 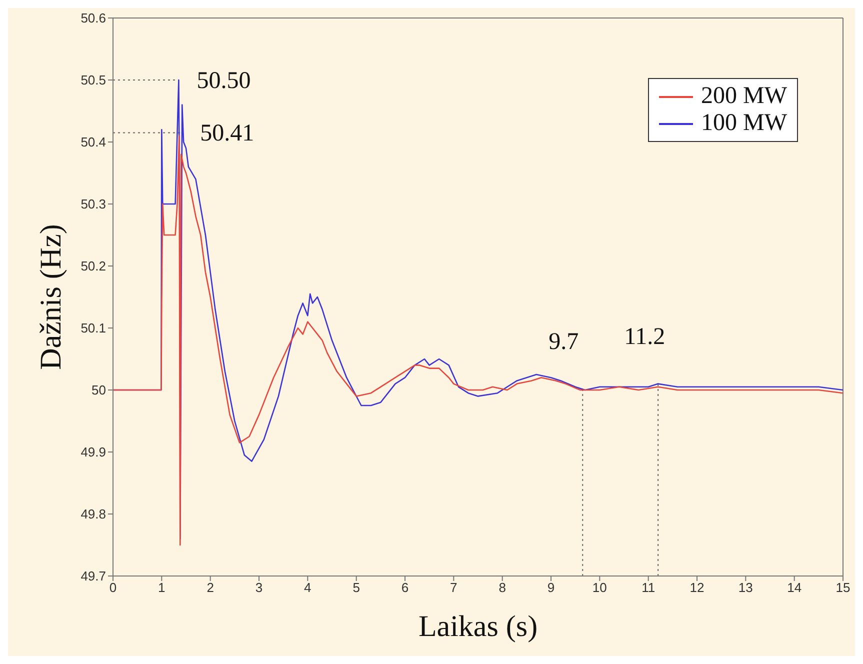 I want to click on y-tick-label: 50.3, so click(x=93, y=204).